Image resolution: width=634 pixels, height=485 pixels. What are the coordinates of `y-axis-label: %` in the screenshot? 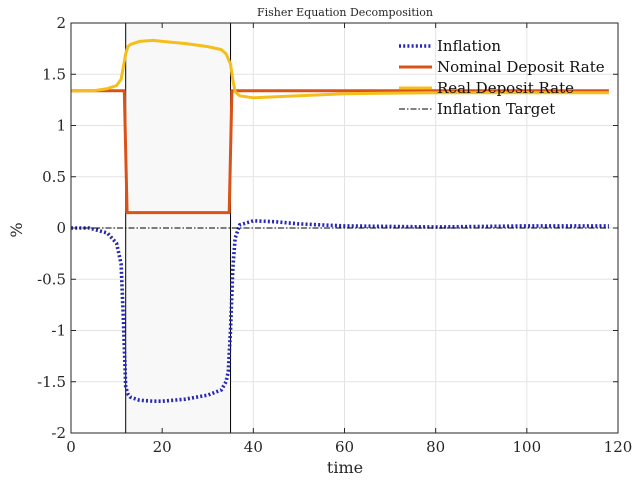 It's located at (16, 229).